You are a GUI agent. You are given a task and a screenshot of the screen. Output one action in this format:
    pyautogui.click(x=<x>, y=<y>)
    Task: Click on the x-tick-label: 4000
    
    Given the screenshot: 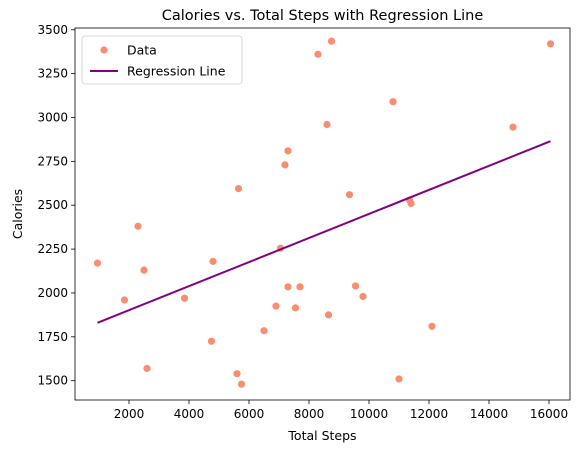 What is the action you would take?
    pyautogui.click(x=189, y=414)
    